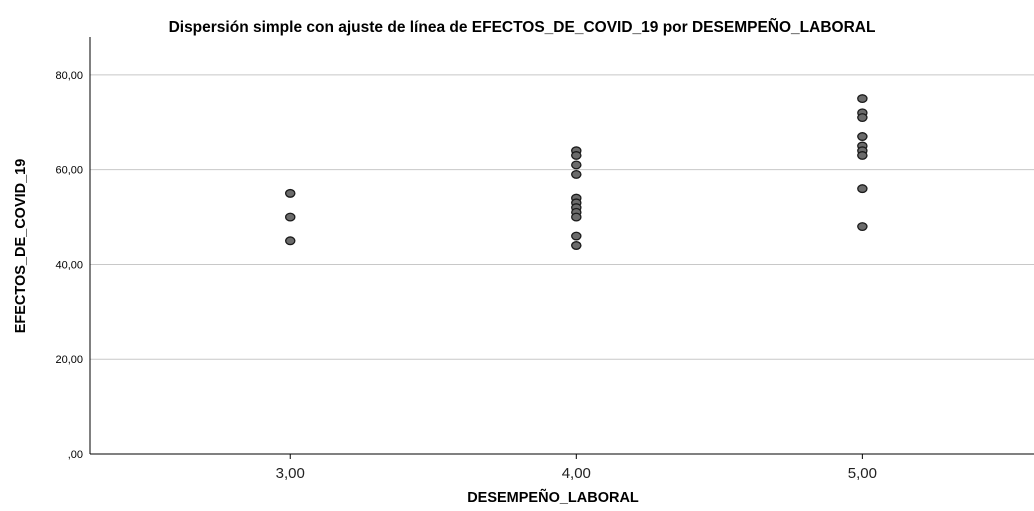 This screenshot has width=1034, height=511. What do you see at coordinates (69, 360) in the screenshot?
I see `y-tick-label: 20,00` at bounding box center [69, 360].